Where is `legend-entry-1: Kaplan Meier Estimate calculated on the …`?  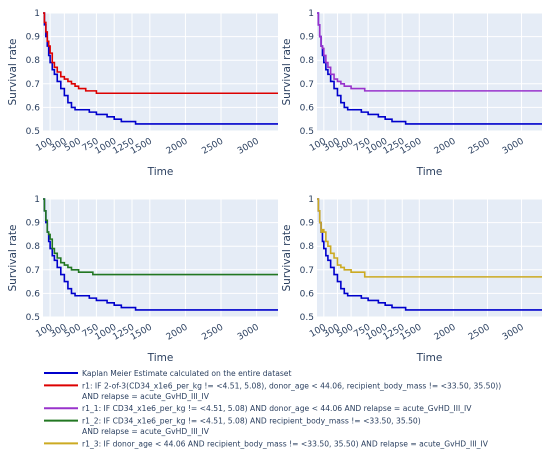 legend-entry-1: Kaplan Meier Estimate calculated on the … is located at coordinates (167, 373).